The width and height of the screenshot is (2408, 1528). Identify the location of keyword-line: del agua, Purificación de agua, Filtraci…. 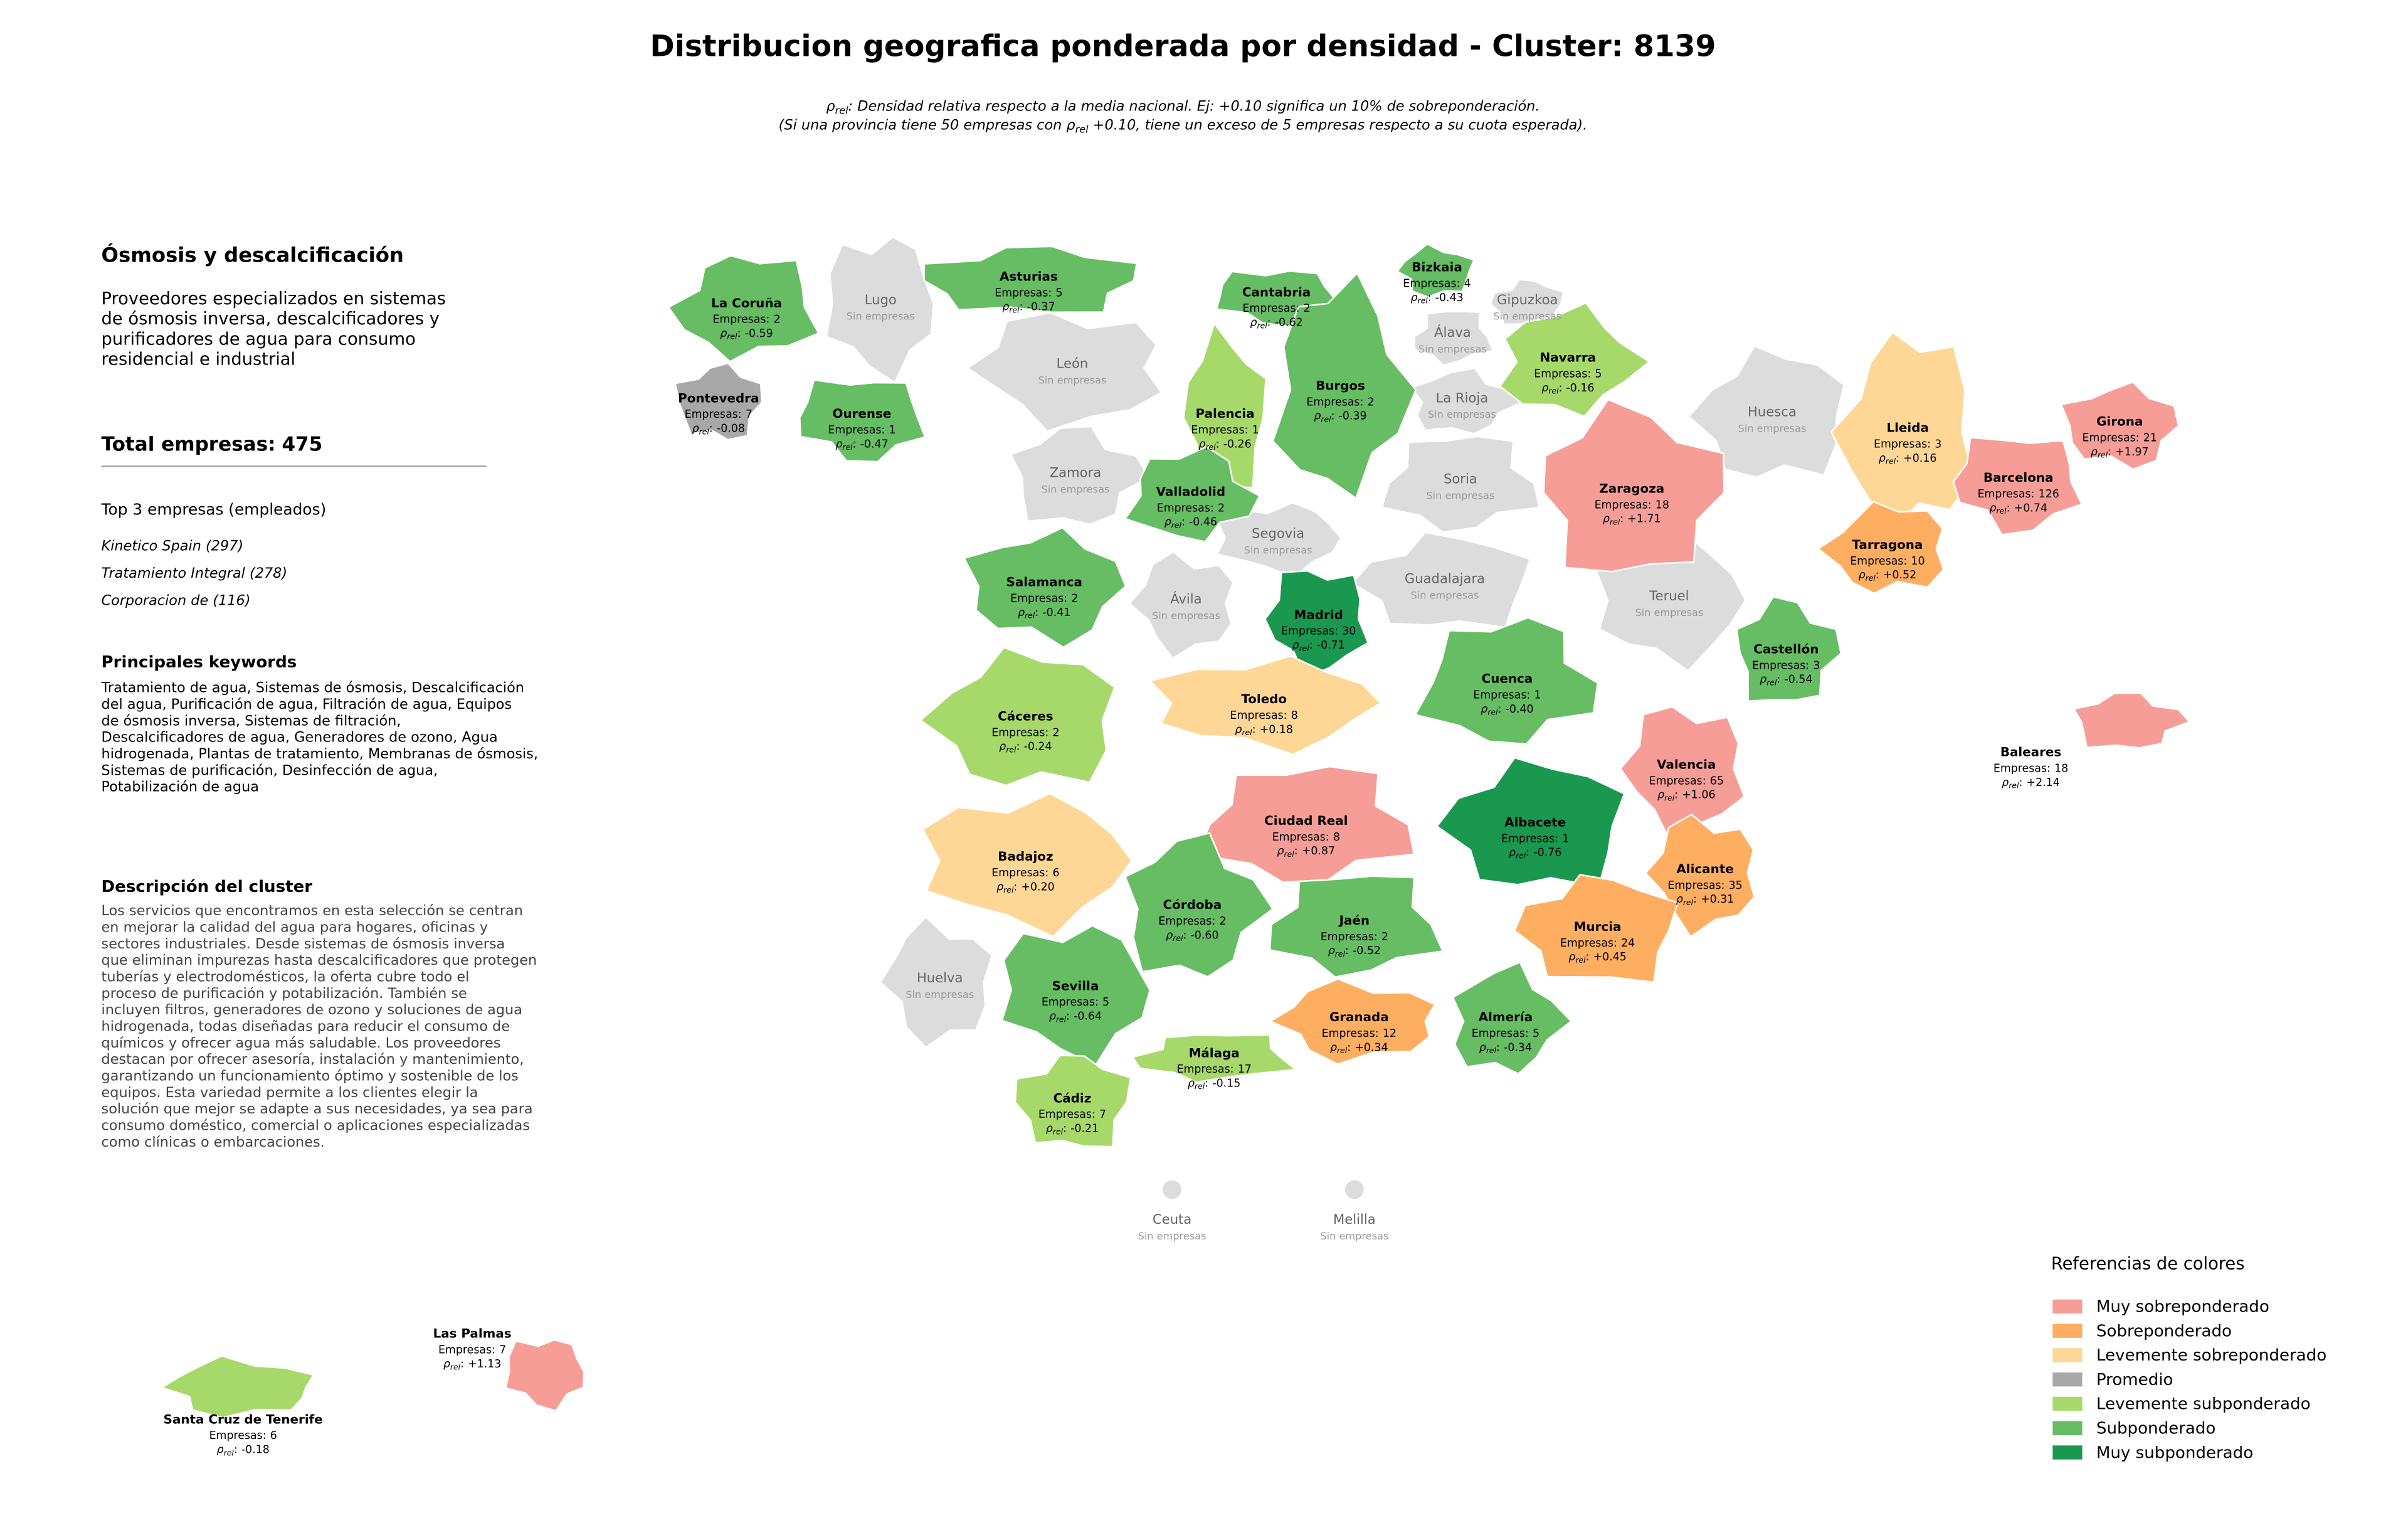
(307, 704).